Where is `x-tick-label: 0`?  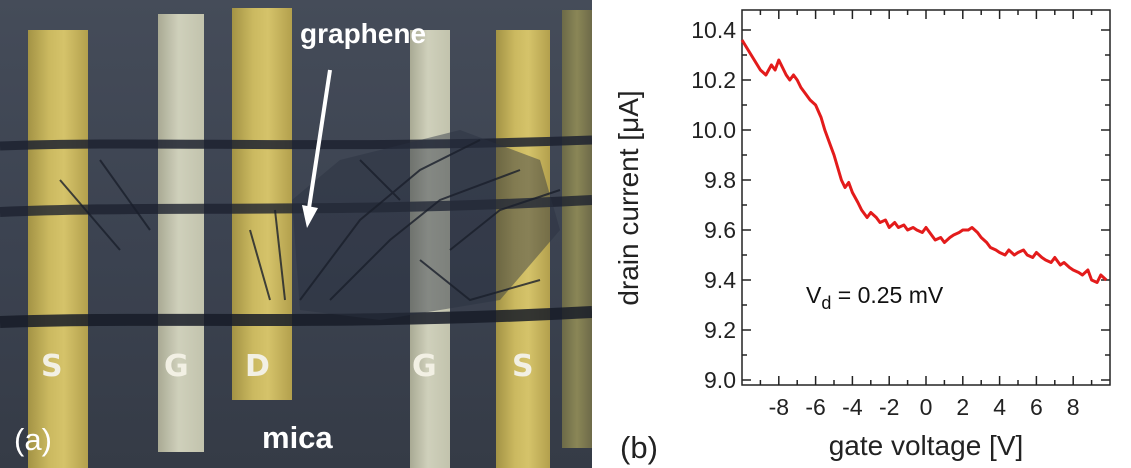 x-tick-label: 0 is located at coordinates (926, 407).